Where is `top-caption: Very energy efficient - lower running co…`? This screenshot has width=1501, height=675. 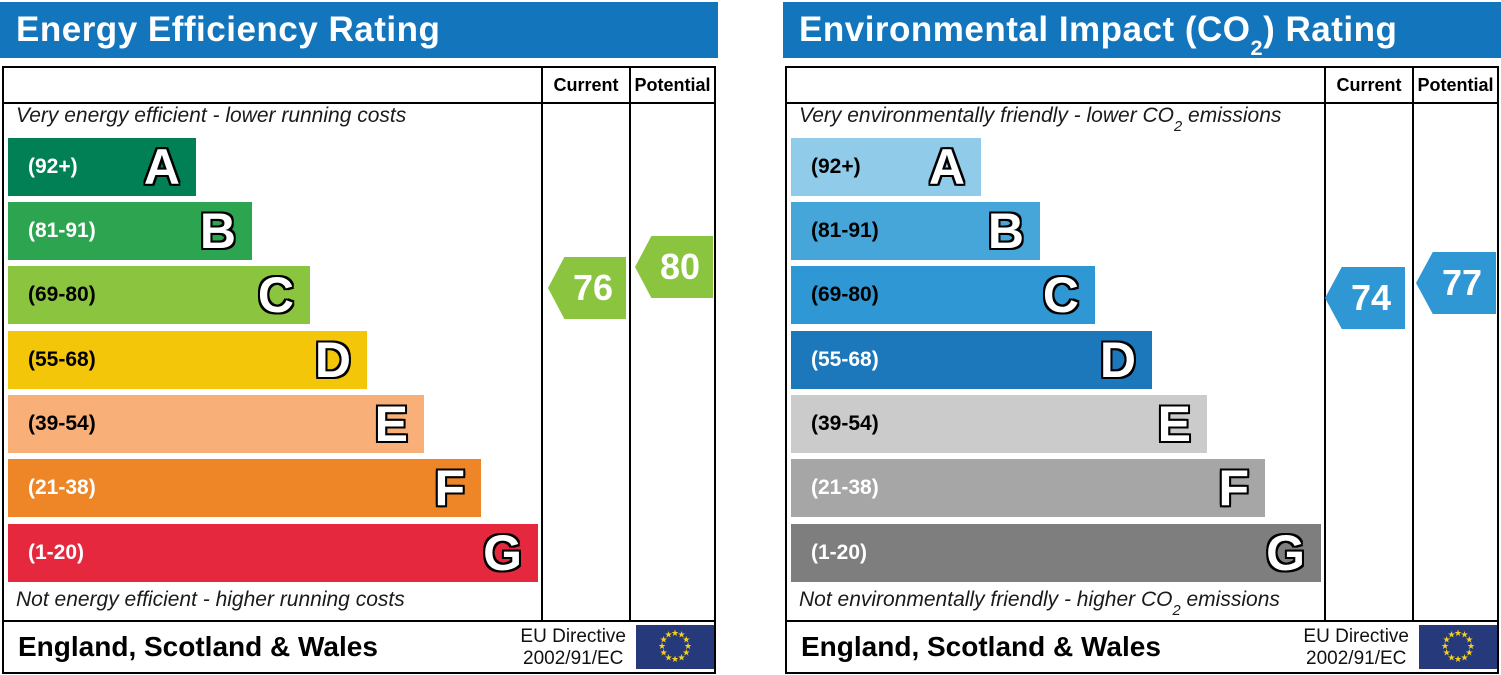
top-caption: Very energy efficient - lower running co… is located at coordinates (211, 115).